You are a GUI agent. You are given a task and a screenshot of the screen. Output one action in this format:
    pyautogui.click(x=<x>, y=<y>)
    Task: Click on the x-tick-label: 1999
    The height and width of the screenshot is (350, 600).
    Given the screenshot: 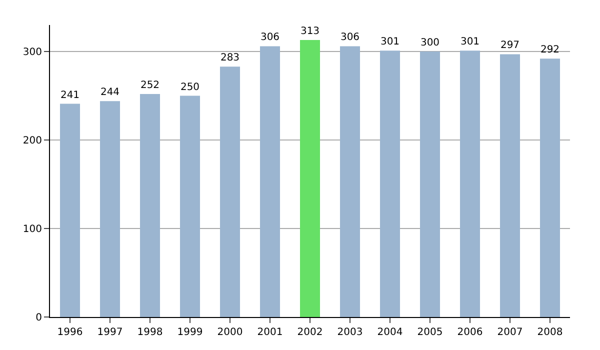 What is the action you would take?
    pyautogui.click(x=190, y=332)
    